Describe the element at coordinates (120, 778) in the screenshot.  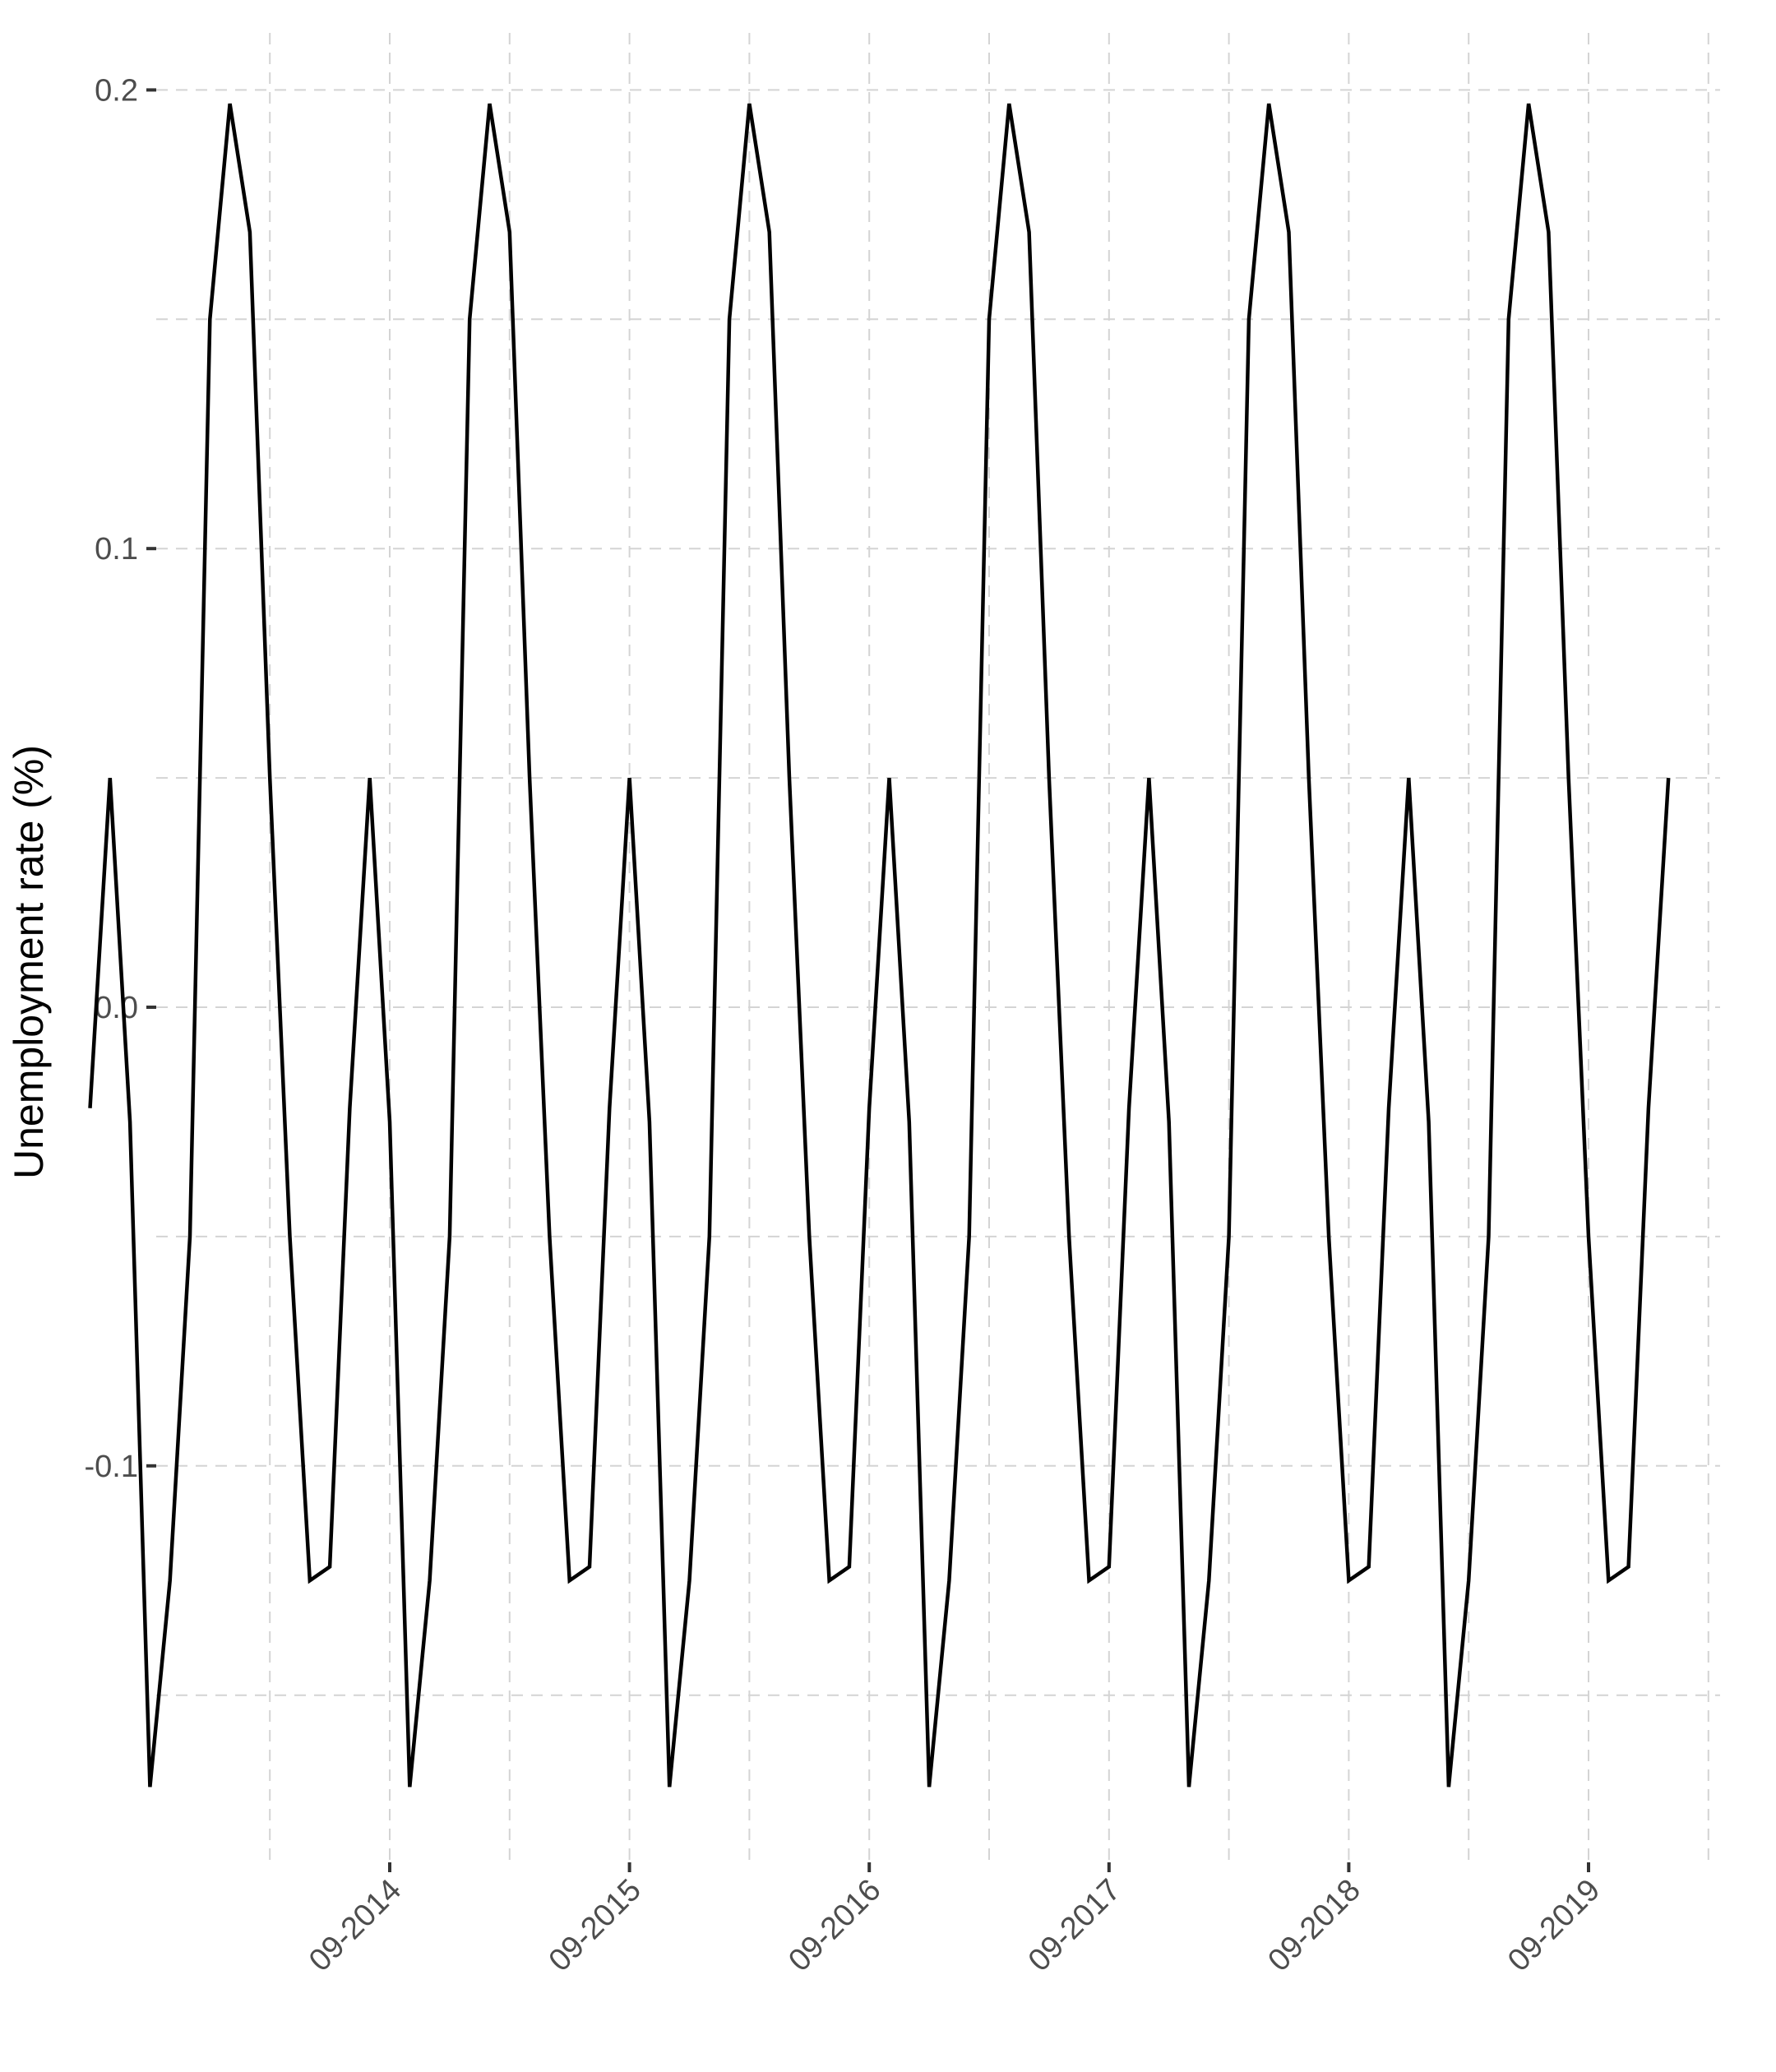
I see `y-axis-ticks: 0.2 0.1 0.0 -0.1` at that location.